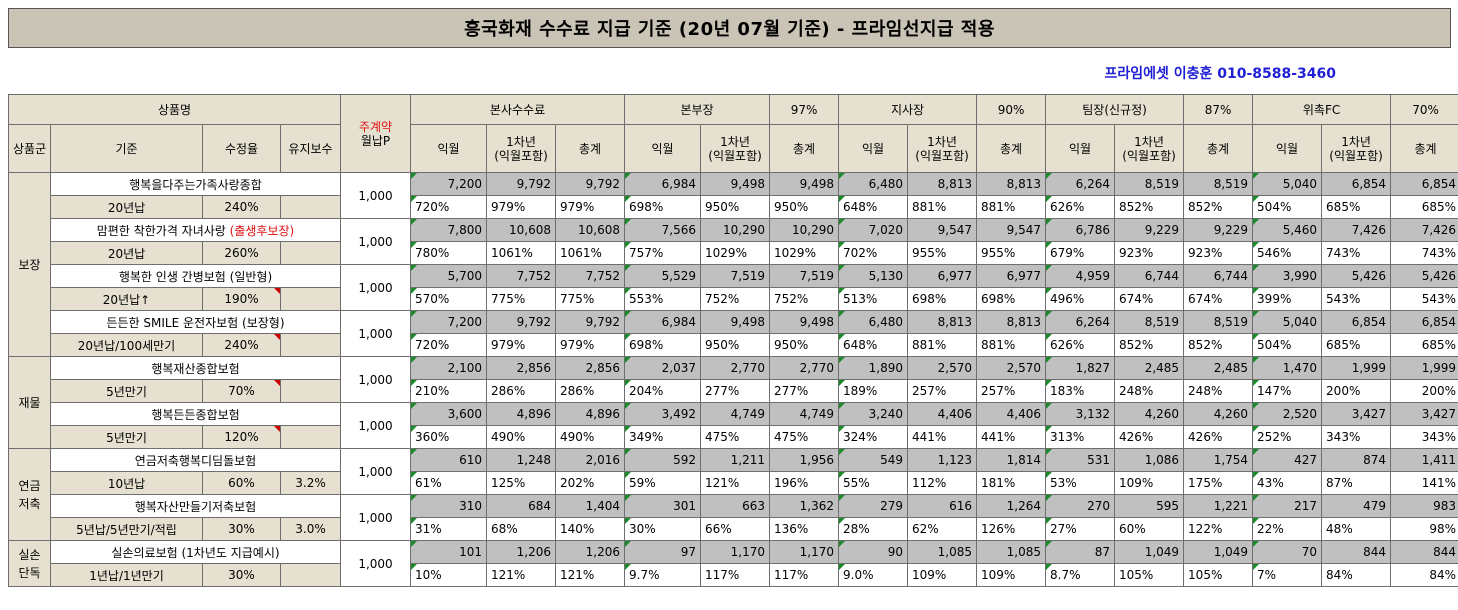  Describe the element at coordinates (521, 552) in the screenshot. I see `commission-amount: 1,206` at that location.